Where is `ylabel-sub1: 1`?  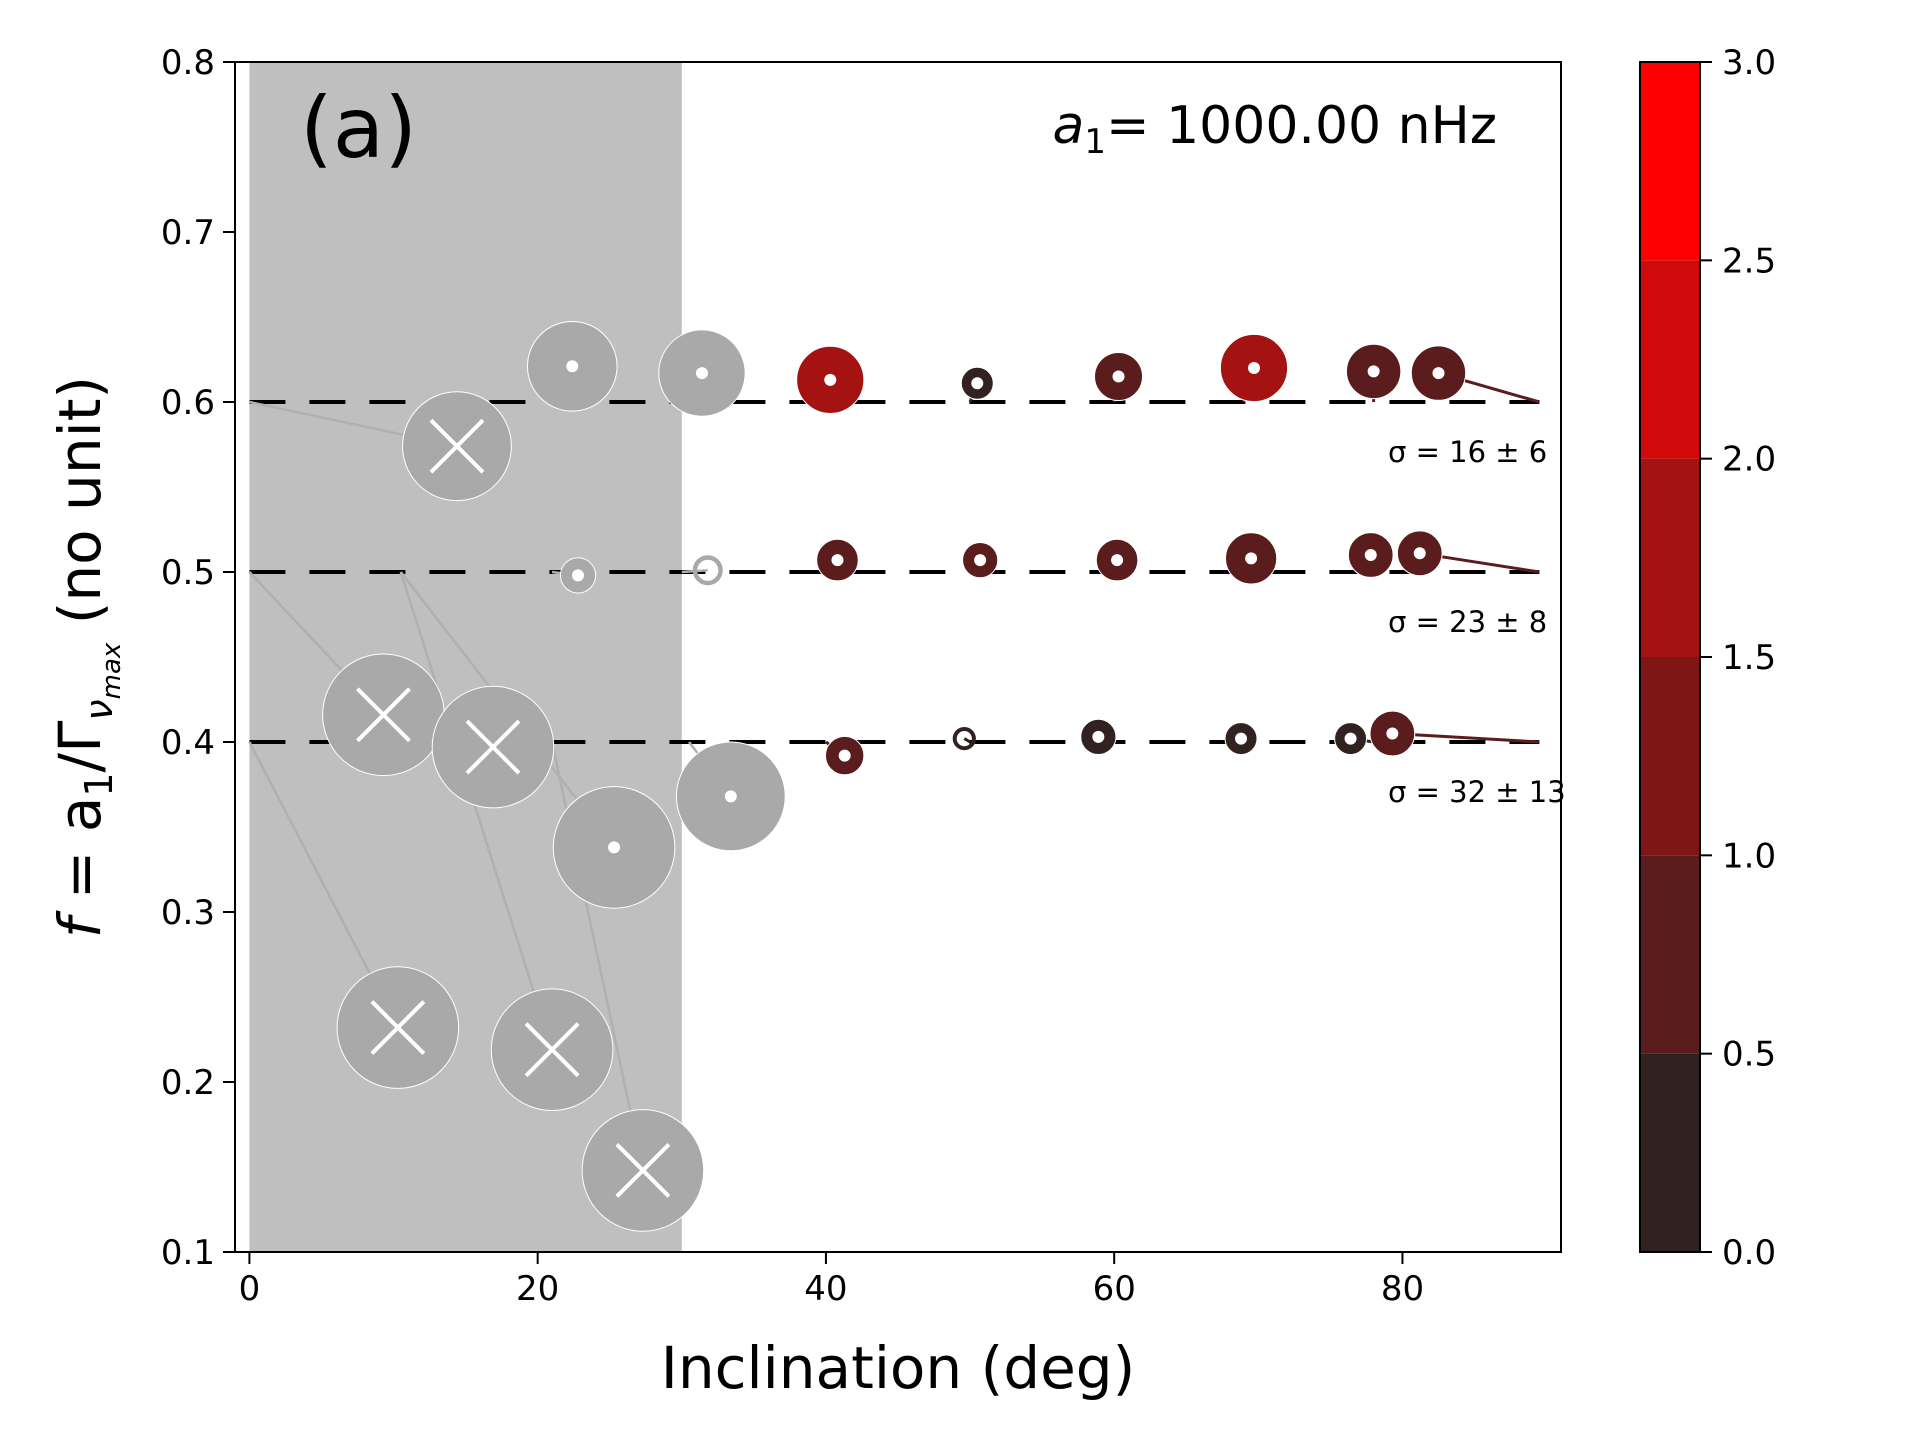
ylabel-sub1: 1 is located at coordinates (99, 784).